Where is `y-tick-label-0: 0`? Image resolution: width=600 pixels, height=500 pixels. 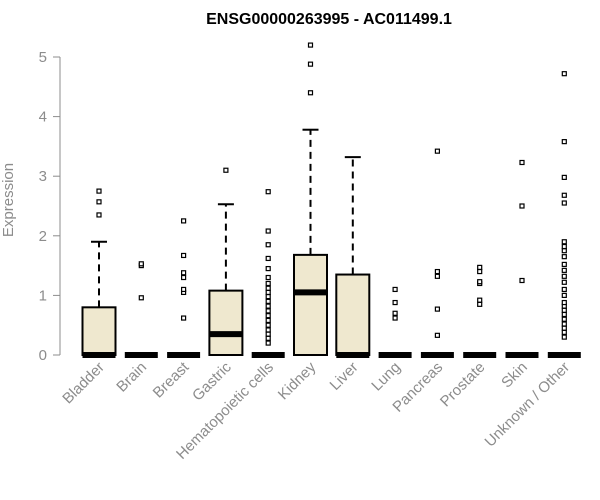 y-tick-label-0: 0 is located at coordinates (43, 355).